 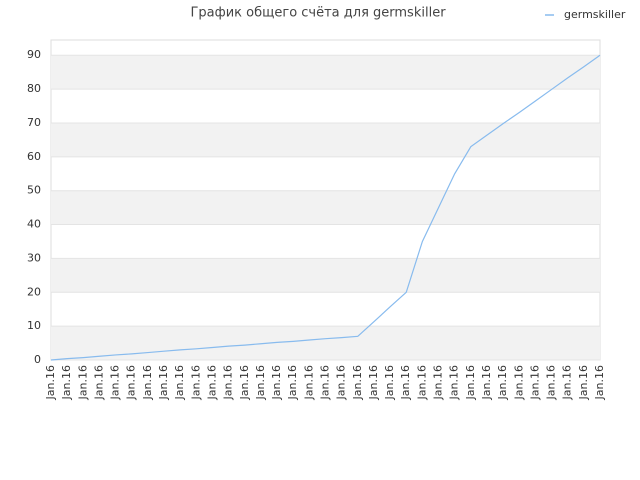 I want to click on y-tick-label: 90, so click(x=34, y=54).